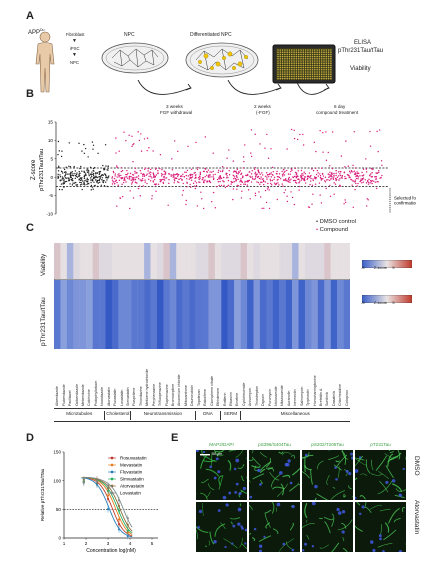 The image size is (428, 579). What do you see at coordinates (387, 264) in the screenshot?
I see `viability-color-scale` at bounding box center [387, 264].